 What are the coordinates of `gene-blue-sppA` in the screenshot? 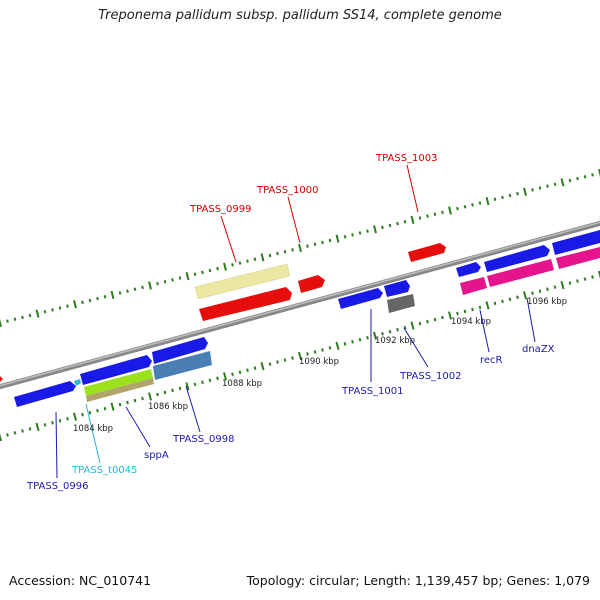 It's located at (116, 370).